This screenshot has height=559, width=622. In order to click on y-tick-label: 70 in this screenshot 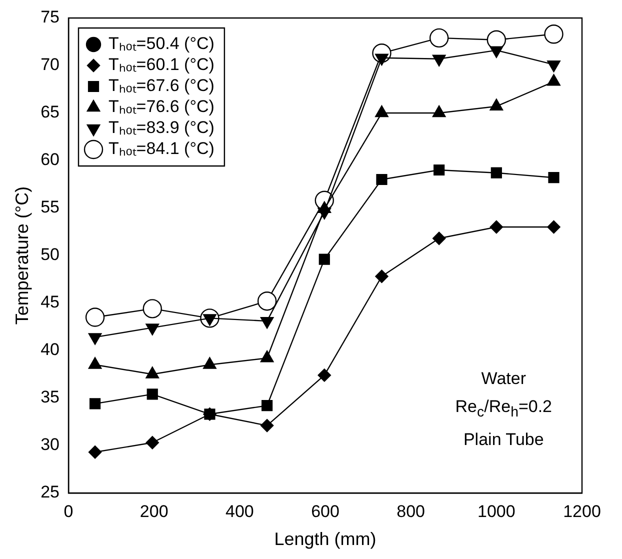, I will do `click(50, 64)`.